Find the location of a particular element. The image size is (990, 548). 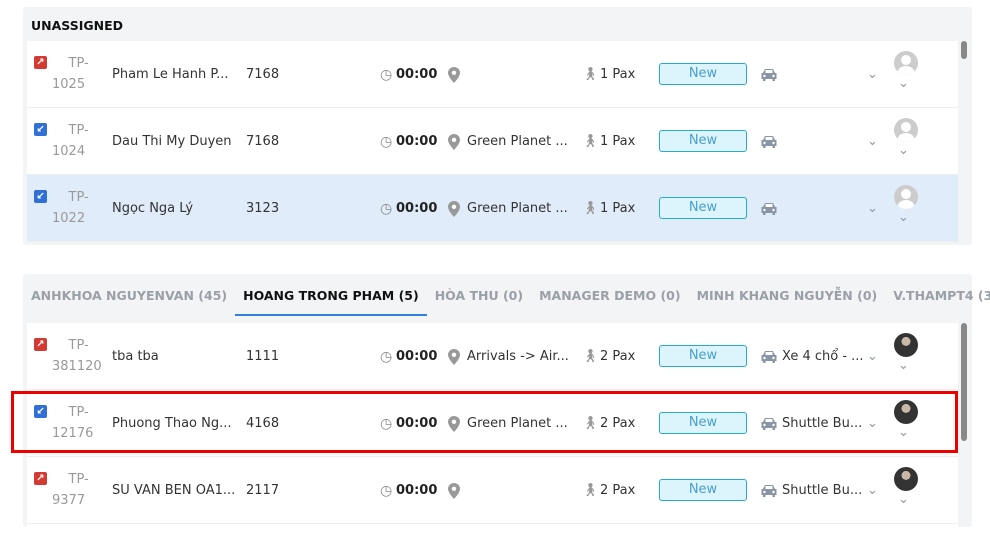

flight-number: 3123 is located at coordinates (263, 208).